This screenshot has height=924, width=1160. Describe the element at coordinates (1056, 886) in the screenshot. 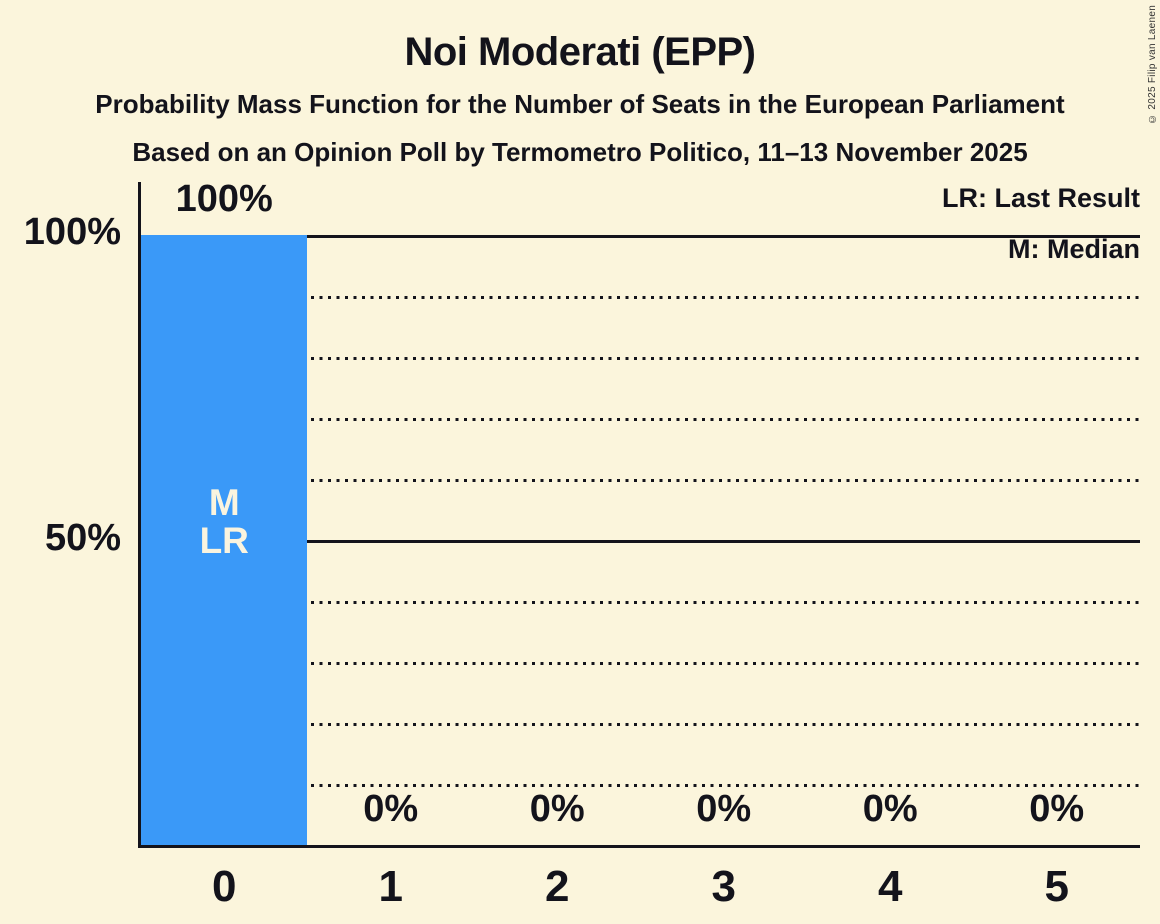

I see `x-axis-tick-5: 5` at that location.